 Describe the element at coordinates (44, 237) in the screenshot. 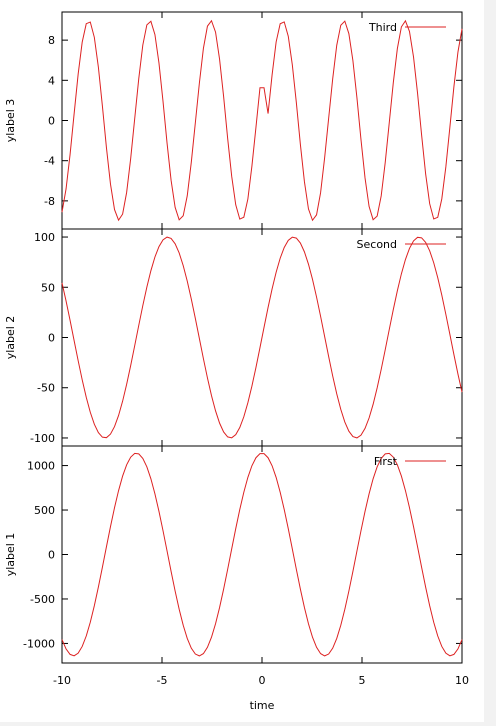

I see `y-tick-label-second-4: 100` at that location.